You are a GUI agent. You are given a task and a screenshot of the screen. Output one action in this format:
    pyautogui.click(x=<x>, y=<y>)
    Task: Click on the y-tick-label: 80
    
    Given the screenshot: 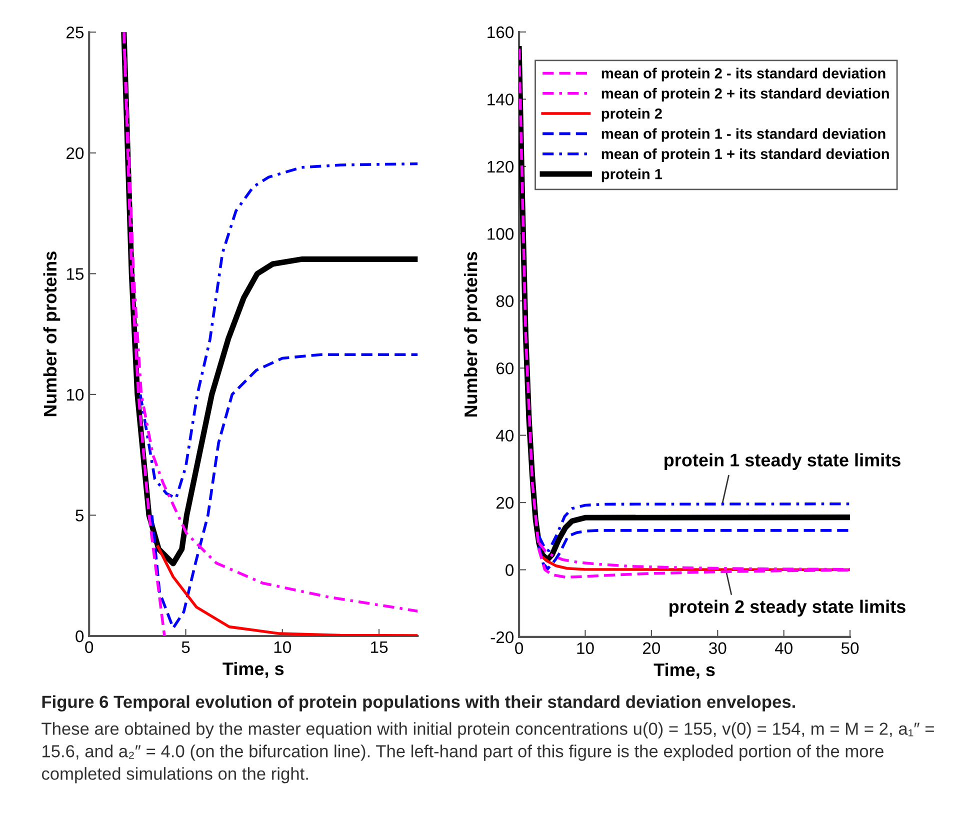 What is the action you would take?
    pyautogui.click(x=505, y=301)
    